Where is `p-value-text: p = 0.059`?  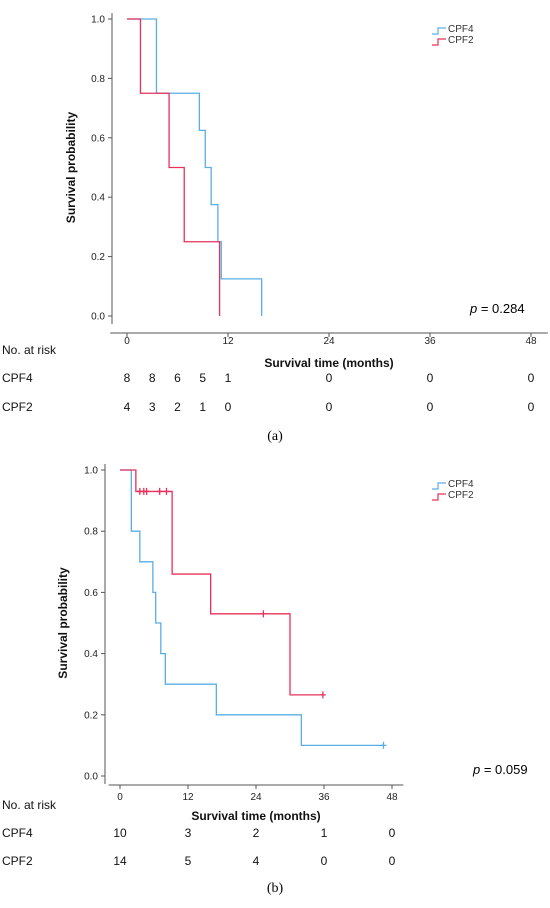
p-value-text: p = 0.059 is located at coordinates (500, 769).